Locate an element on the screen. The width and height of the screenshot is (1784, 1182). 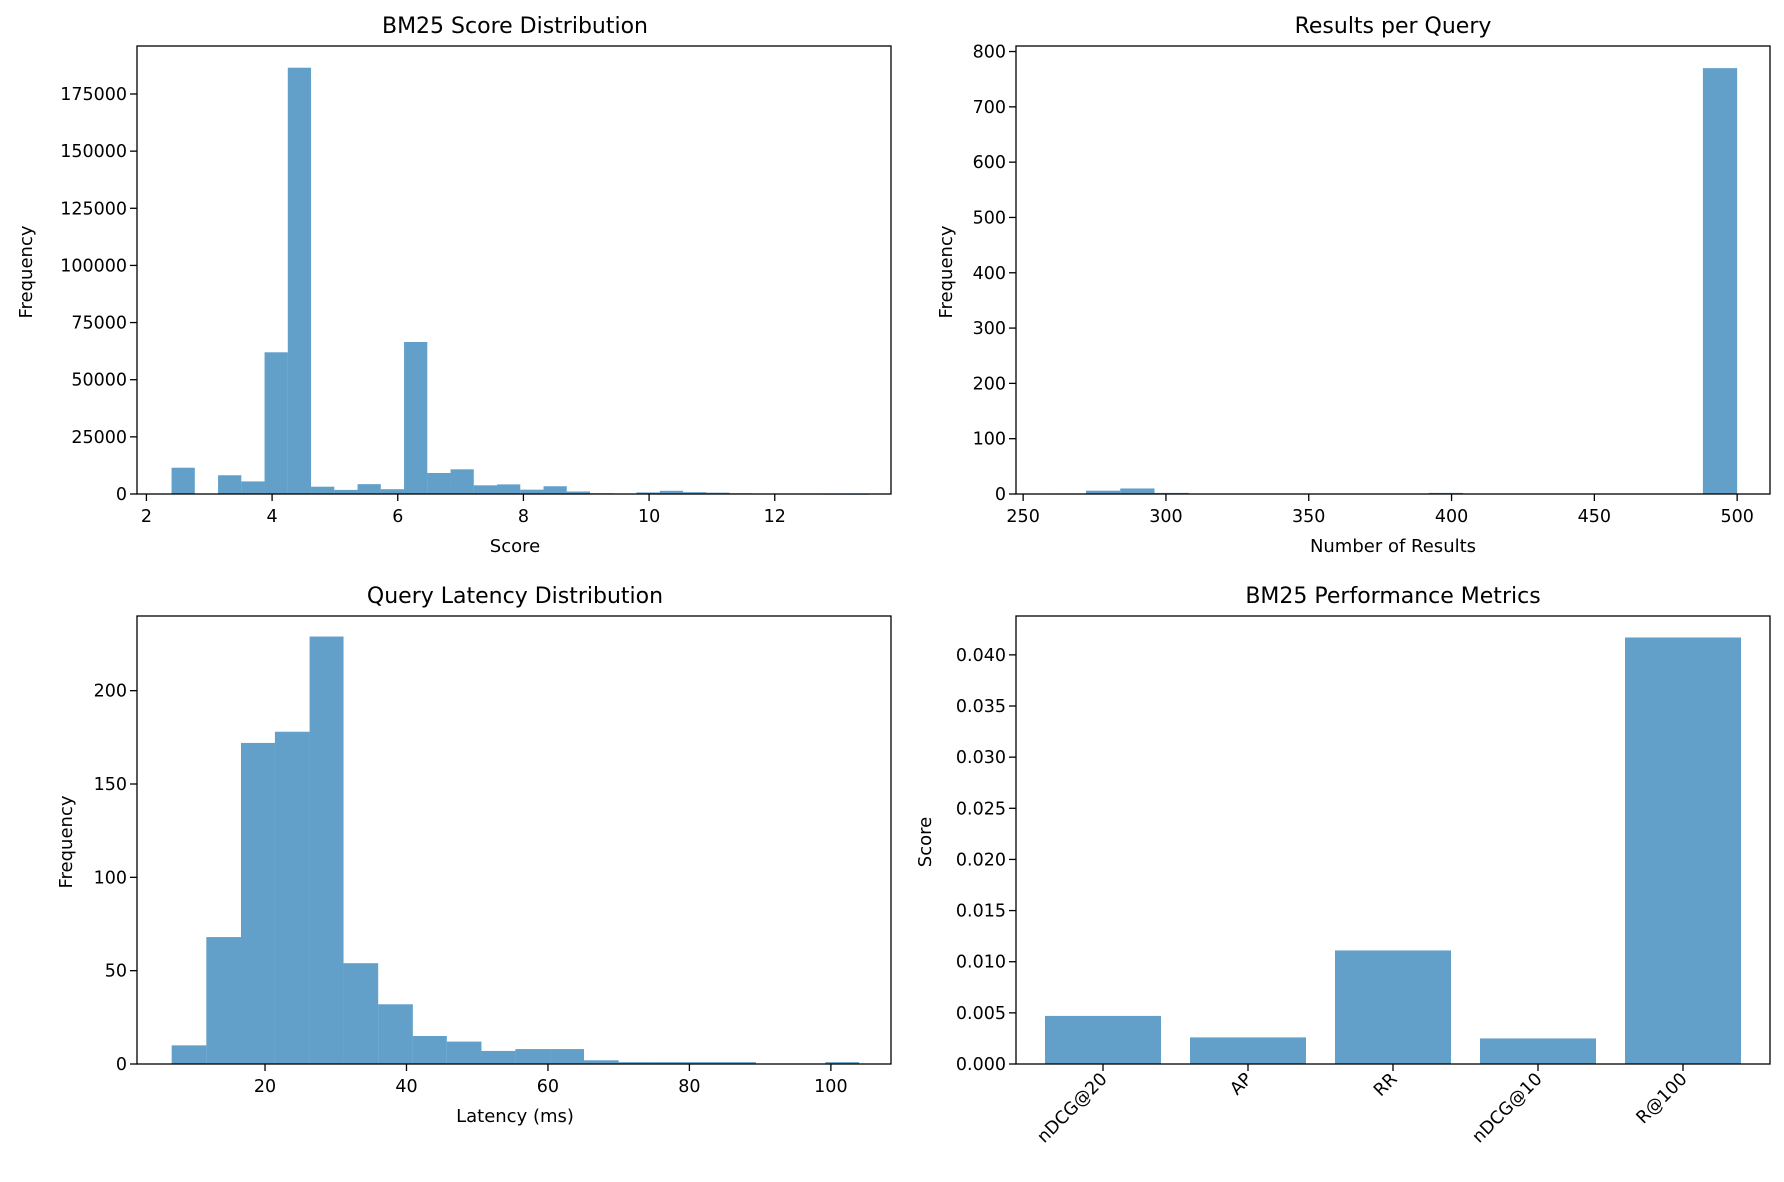
metrics-xtick-label: nDCG@10 is located at coordinates (1508, 1108).